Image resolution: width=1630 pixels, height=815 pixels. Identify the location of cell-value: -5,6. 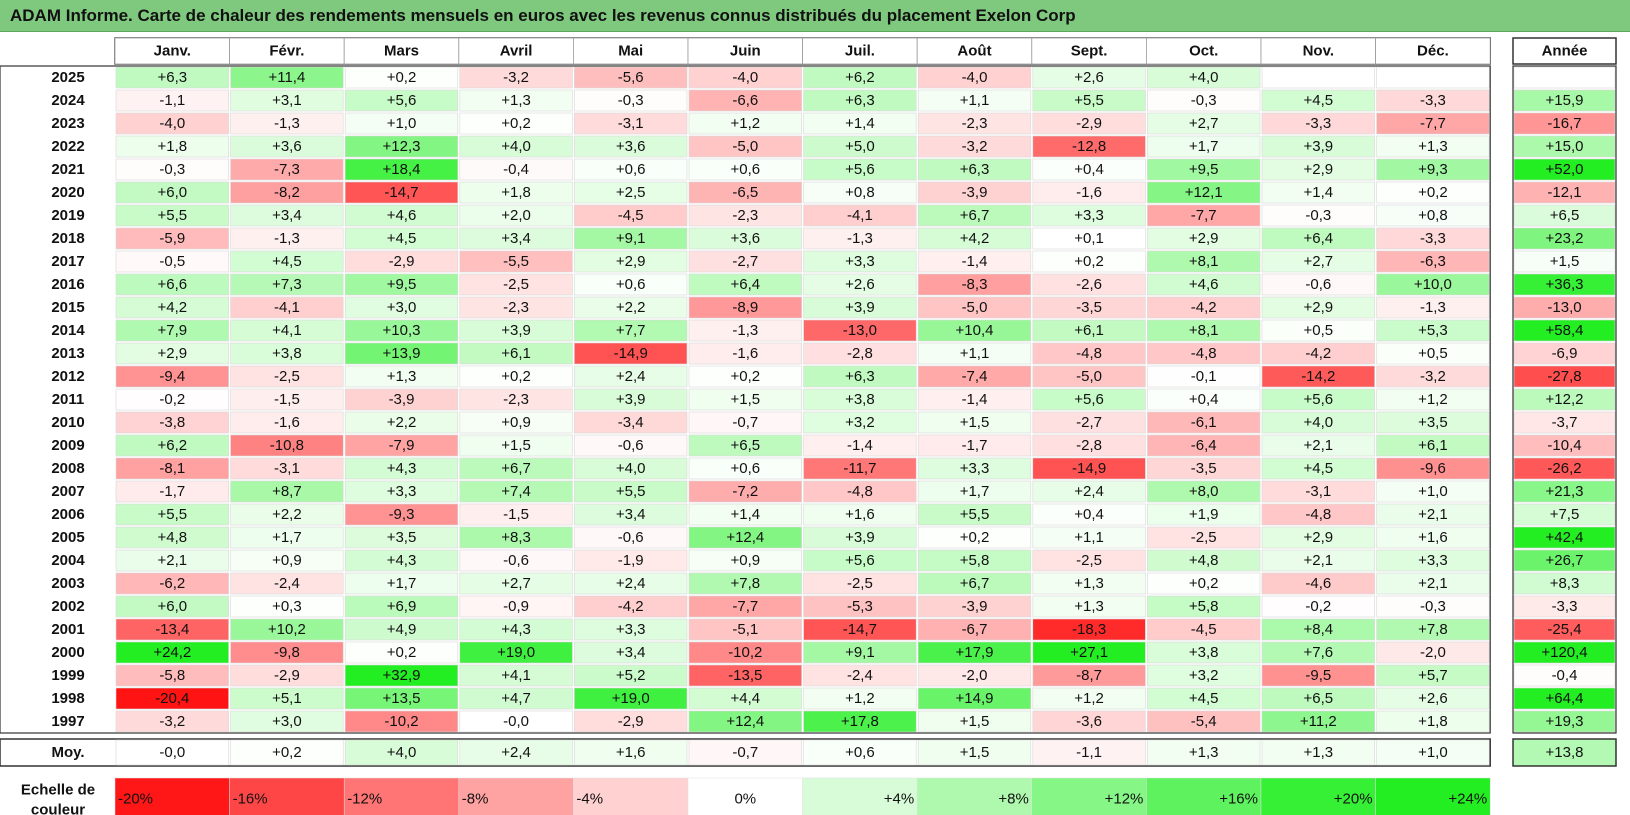
(631, 77).